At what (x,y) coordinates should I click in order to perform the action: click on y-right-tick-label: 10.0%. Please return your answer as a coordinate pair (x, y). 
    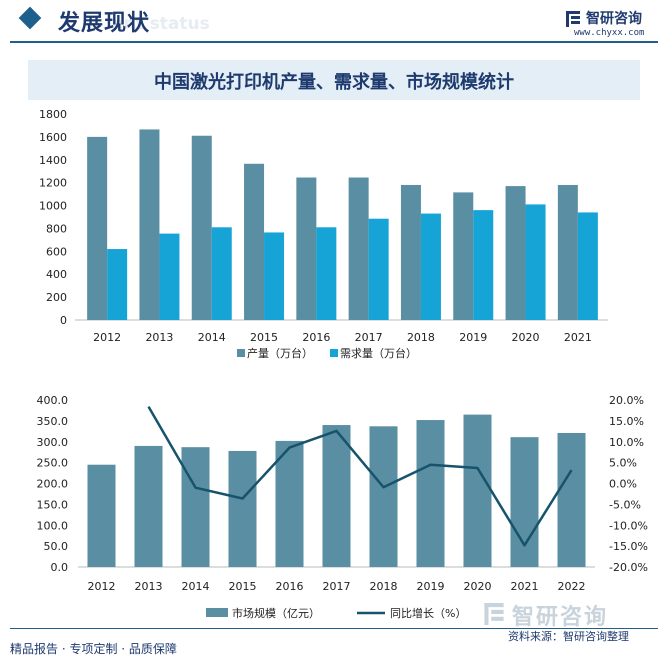
    Looking at the image, I should click on (626, 442).